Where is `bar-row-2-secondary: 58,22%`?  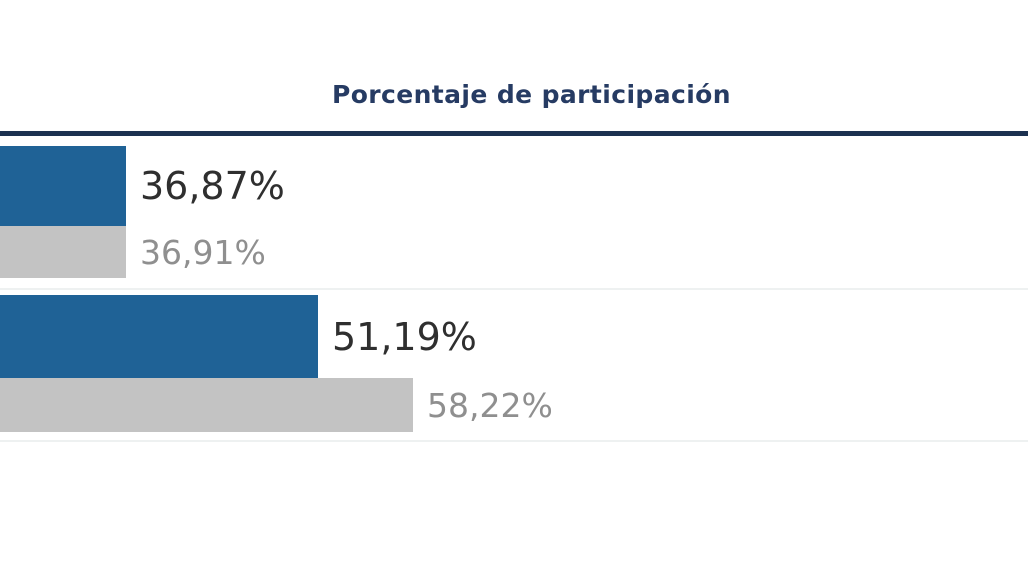
bar-row-2-secondary: 58,22% is located at coordinates (276, 405).